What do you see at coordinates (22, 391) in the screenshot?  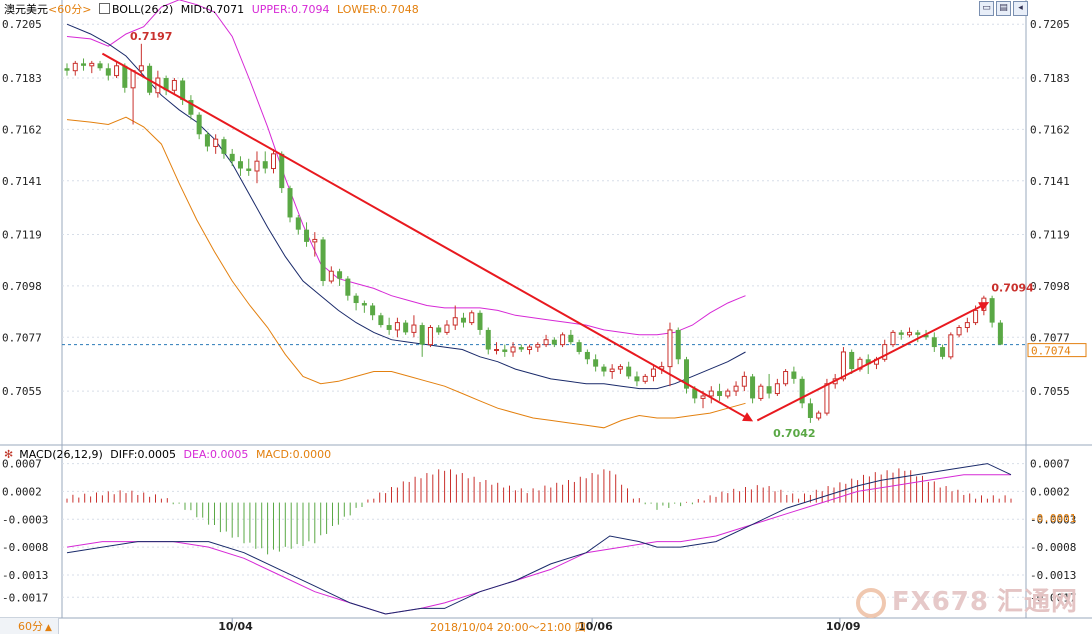 I see `y-tick-left: 0.7055` at bounding box center [22, 391].